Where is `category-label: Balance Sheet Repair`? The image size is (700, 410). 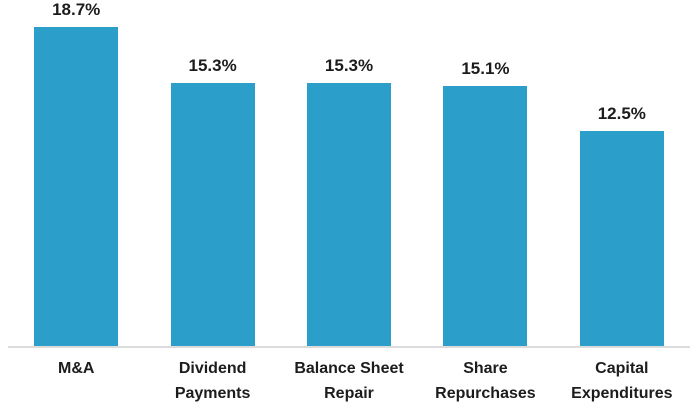 category-label: Balance Sheet Repair is located at coordinates (349, 381).